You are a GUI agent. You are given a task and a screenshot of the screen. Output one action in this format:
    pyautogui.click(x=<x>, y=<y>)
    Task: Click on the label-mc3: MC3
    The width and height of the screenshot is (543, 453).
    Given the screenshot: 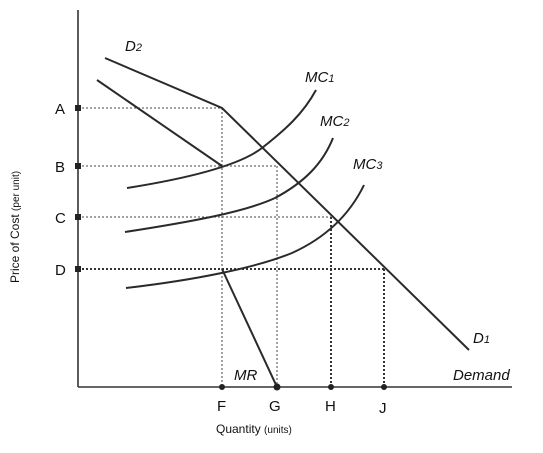 What is the action you would take?
    pyautogui.click(x=368, y=164)
    